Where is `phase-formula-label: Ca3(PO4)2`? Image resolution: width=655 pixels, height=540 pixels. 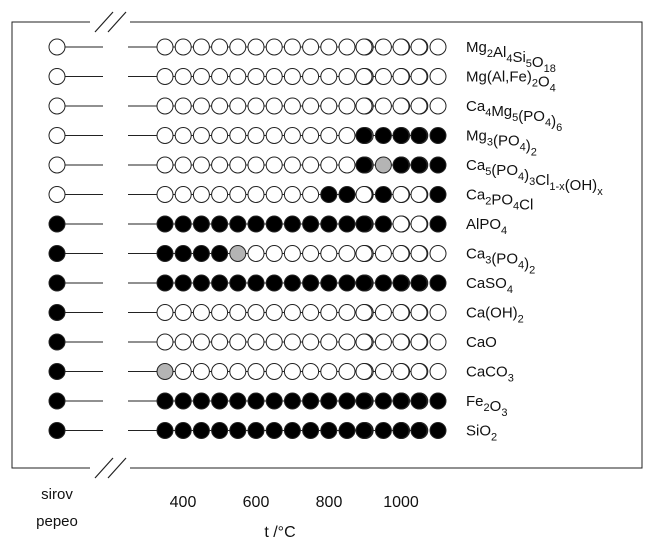 phase-formula-label: Ca3(PO4)2 is located at coordinates (500, 261).